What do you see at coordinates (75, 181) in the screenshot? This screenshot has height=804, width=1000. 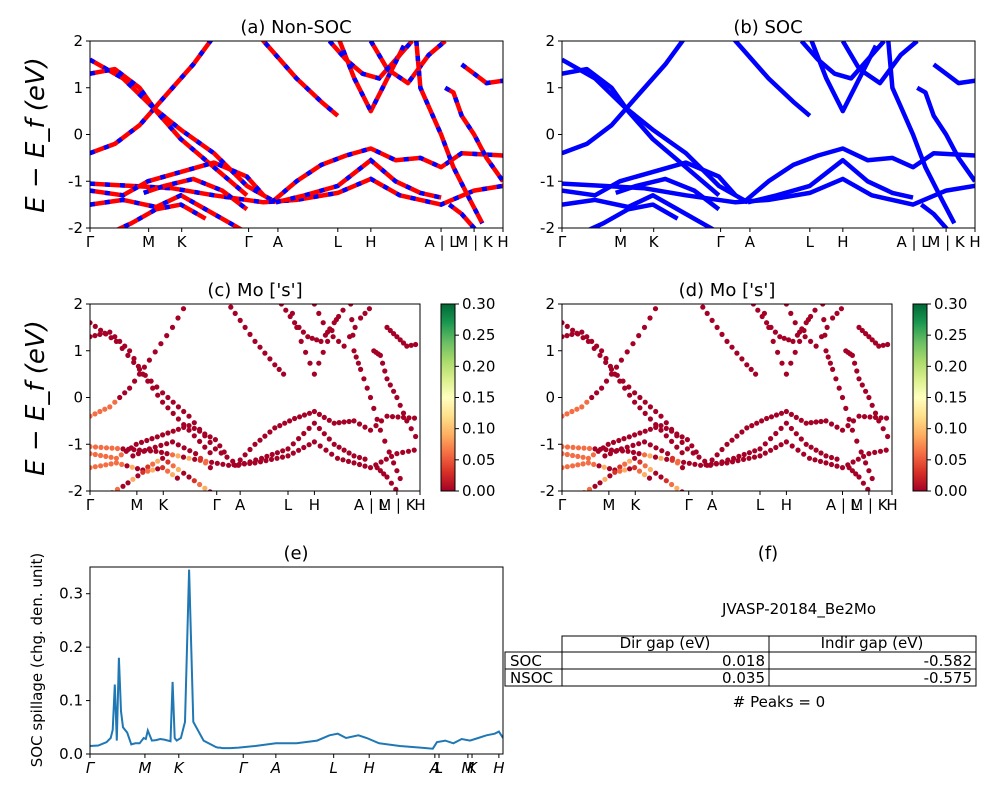 I see `panel-a-ytick-label: -1` at bounding box center [75, 181].